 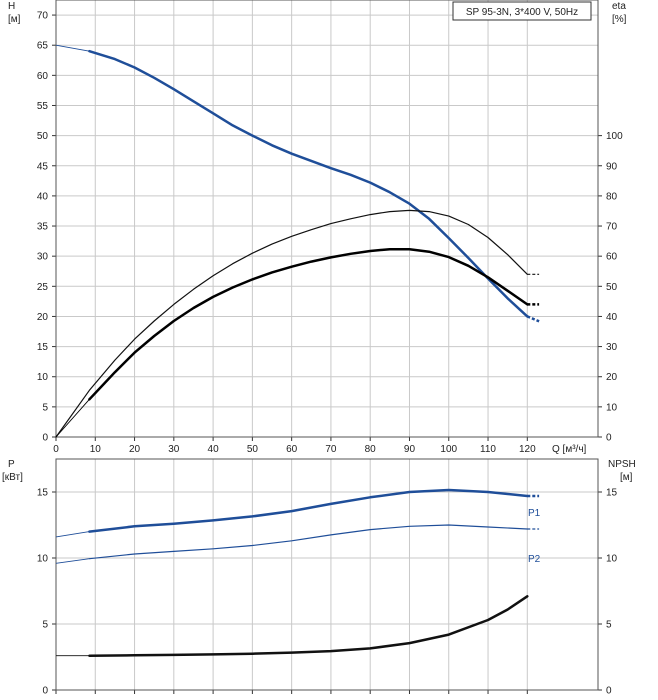 What do you see at coordinates (43, 287) in the screenshot?
I see `y-left-tick-label: 25` at bounding box center [43, 287].